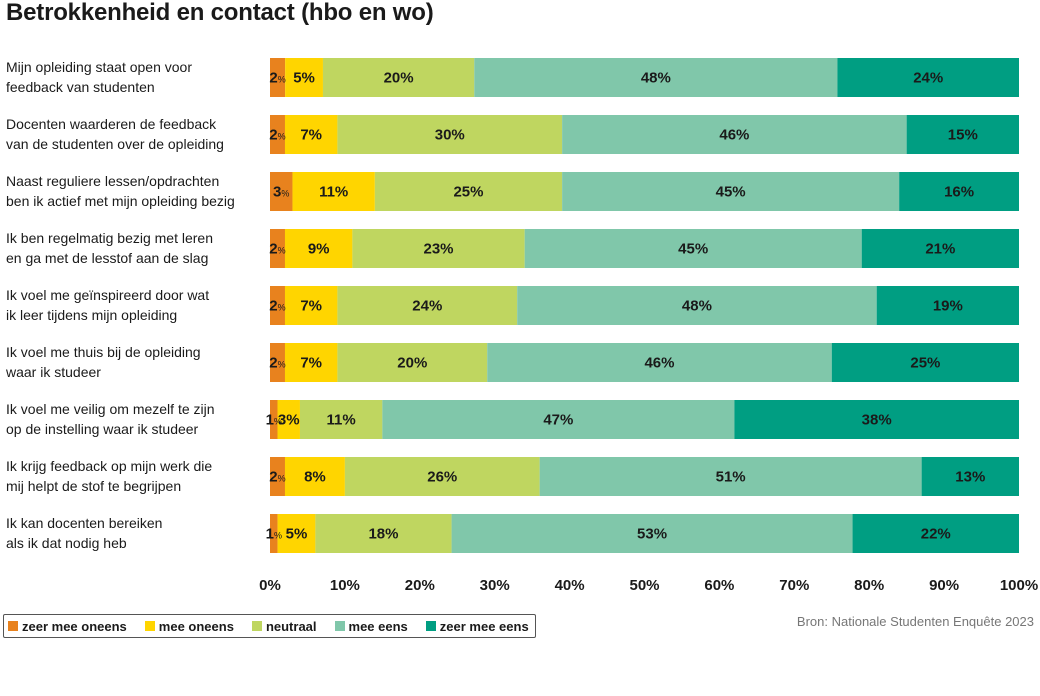  Describe the element at coordinates (1019, 585) in the screenshot. I see `x-tick-label: 100%` at that location.